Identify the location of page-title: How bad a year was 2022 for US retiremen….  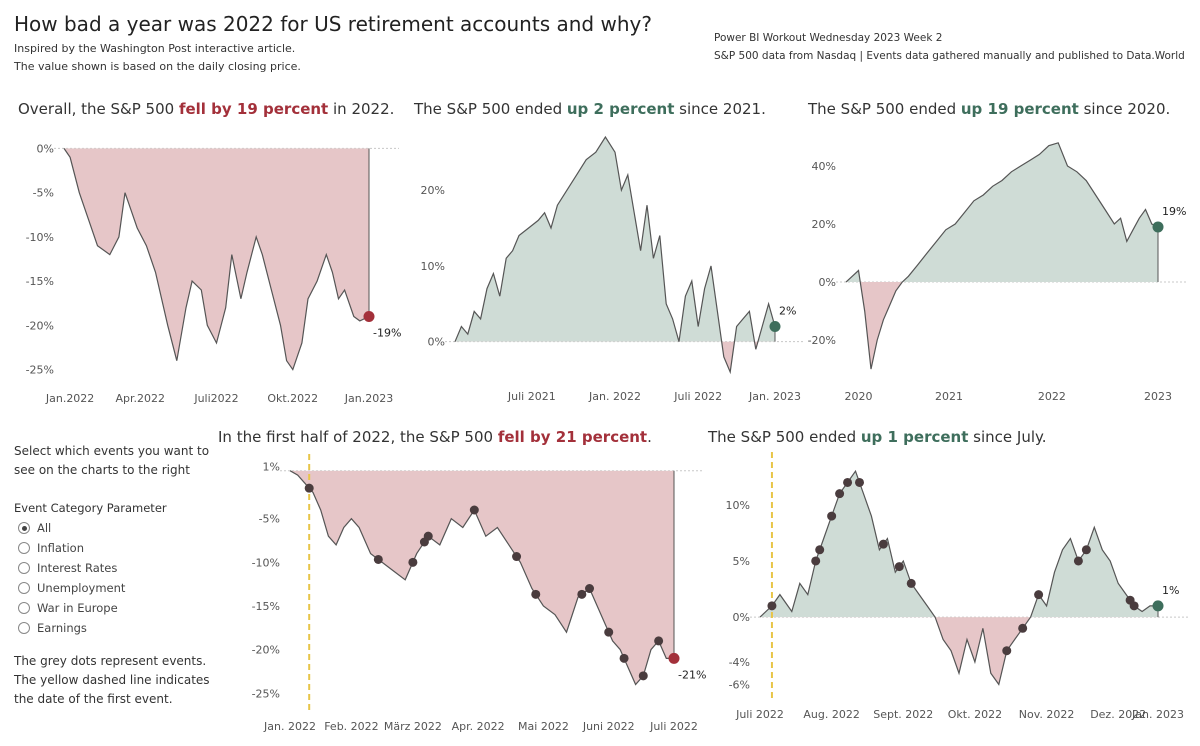
(333, 24).